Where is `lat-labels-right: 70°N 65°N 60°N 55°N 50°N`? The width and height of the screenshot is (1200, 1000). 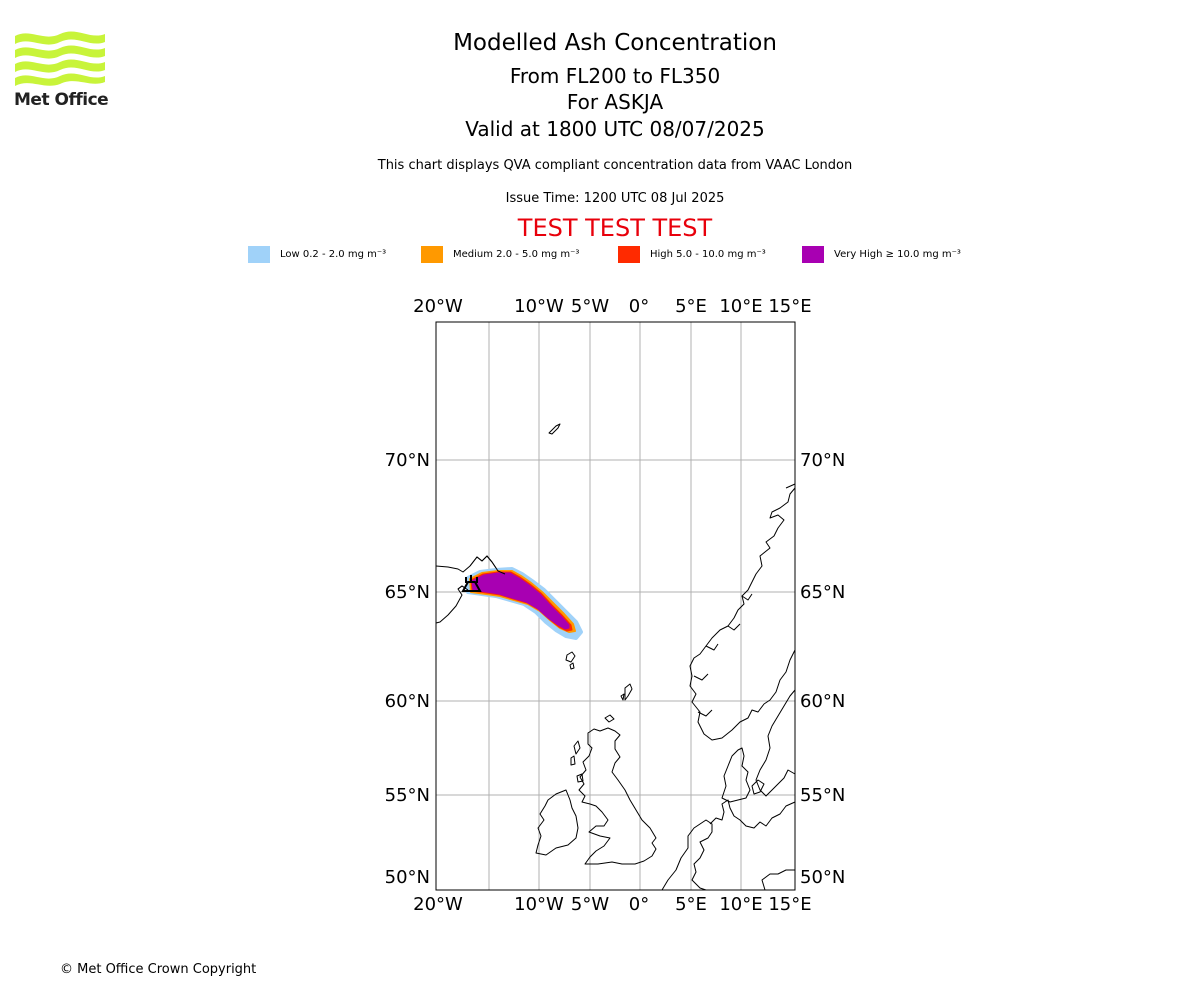
lat-labels-right: 70°N 65°N 60°N 55°N 50°N is located at coordinates (822, 669).